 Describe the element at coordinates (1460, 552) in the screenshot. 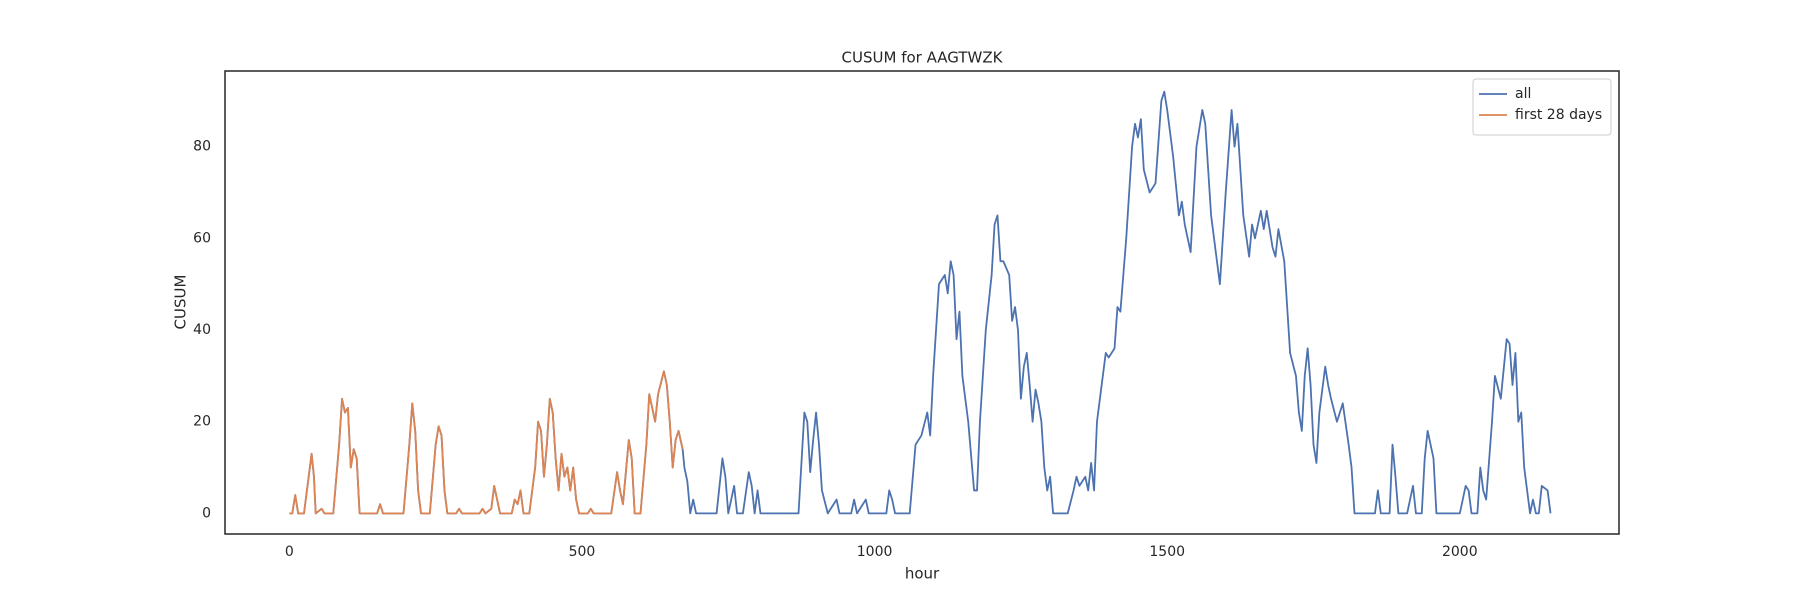

I see `x-tick-label: 2000` at that location.